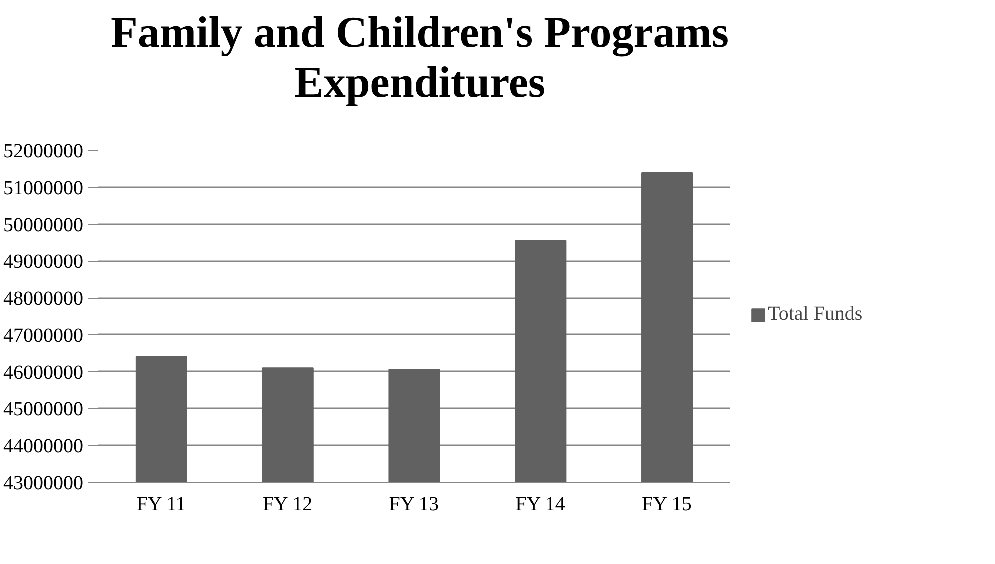  Describe the element at coordinates (667, 505) in the screenshot. I see `x-tick-label: FY 15` at that location.